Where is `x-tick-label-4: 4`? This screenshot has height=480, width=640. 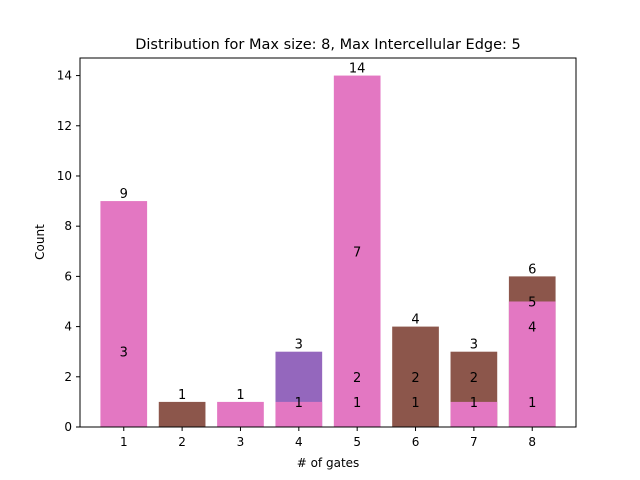
x-tick-label-4: 4 is located at coordinates (299, 442).